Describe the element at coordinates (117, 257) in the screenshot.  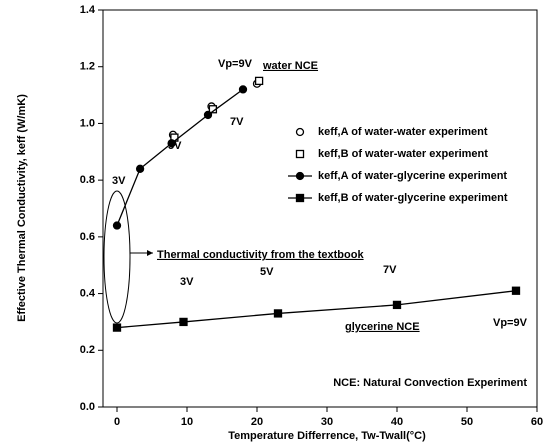
I see `ellipse` at that location.